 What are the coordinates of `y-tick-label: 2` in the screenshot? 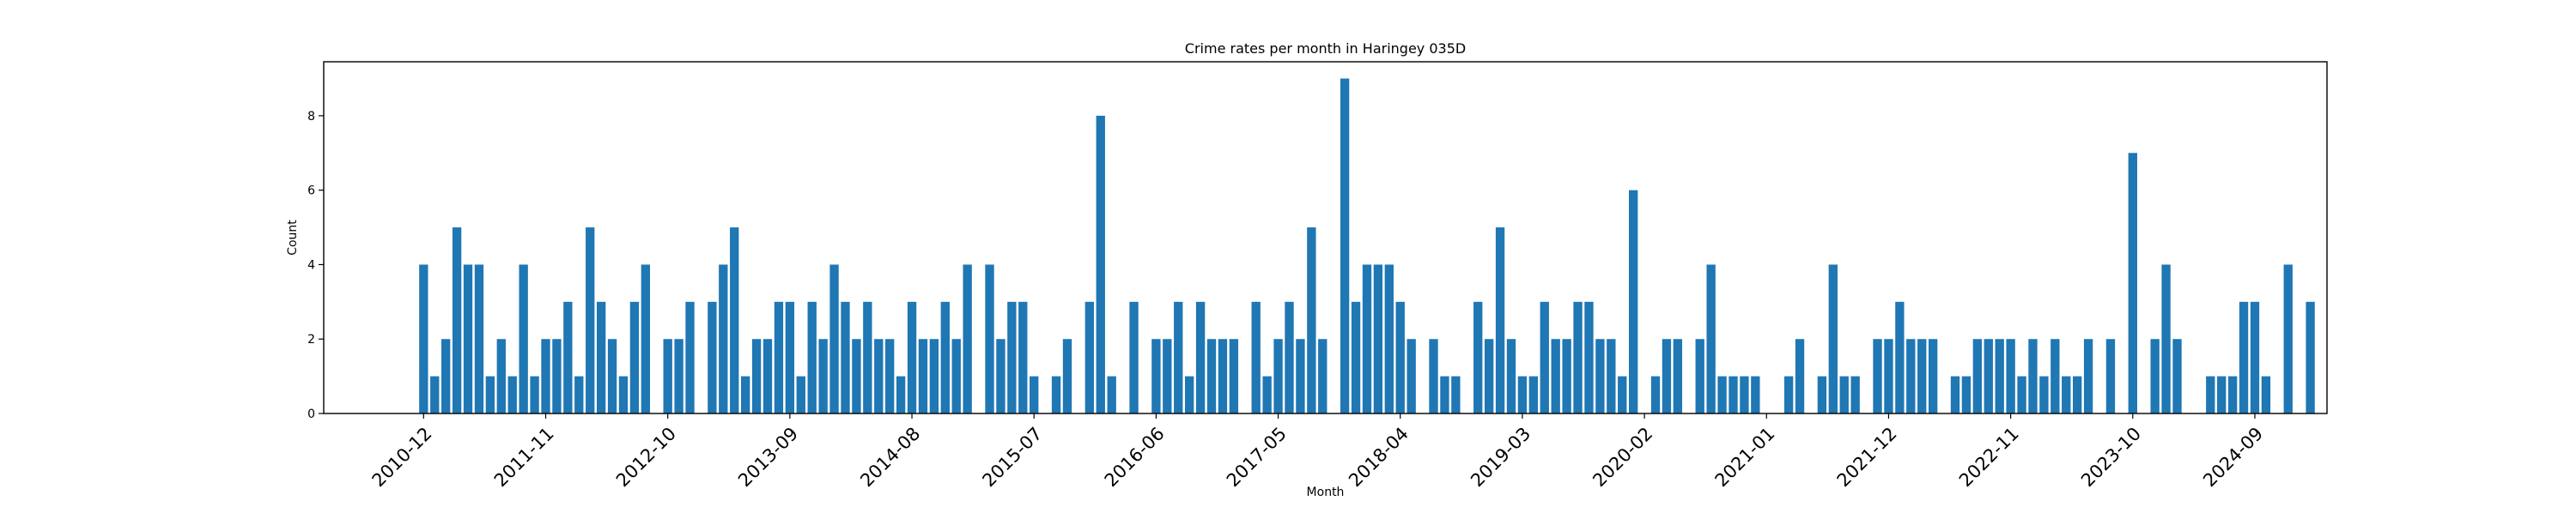 It's located at (311, 340).